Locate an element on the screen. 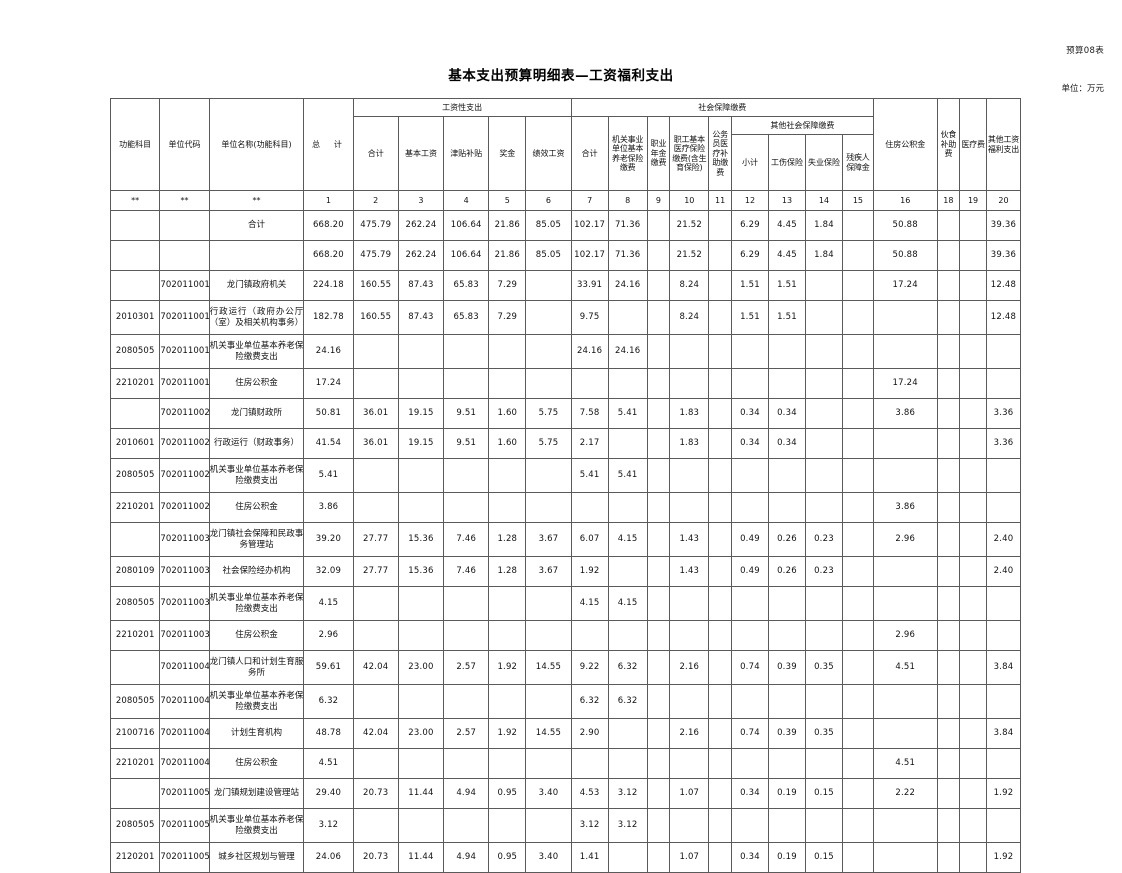  col-star-function: ** is located at coordinates (135, 200).